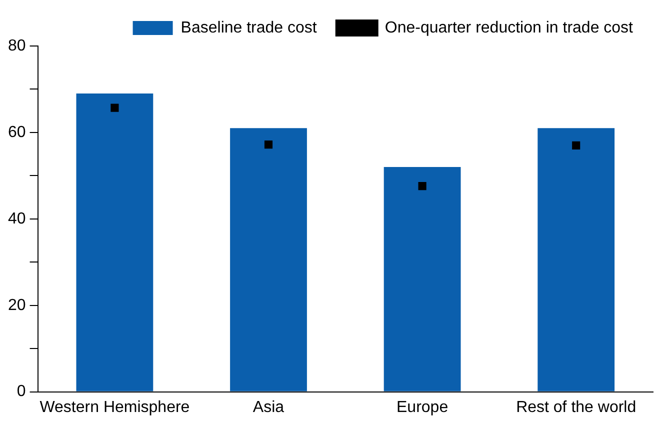 The image size is (663, 427). What do you see at coordinates (17, 45) in the screenshot?
I see `y-tick-label: 80` at bounding box center [17, 45].